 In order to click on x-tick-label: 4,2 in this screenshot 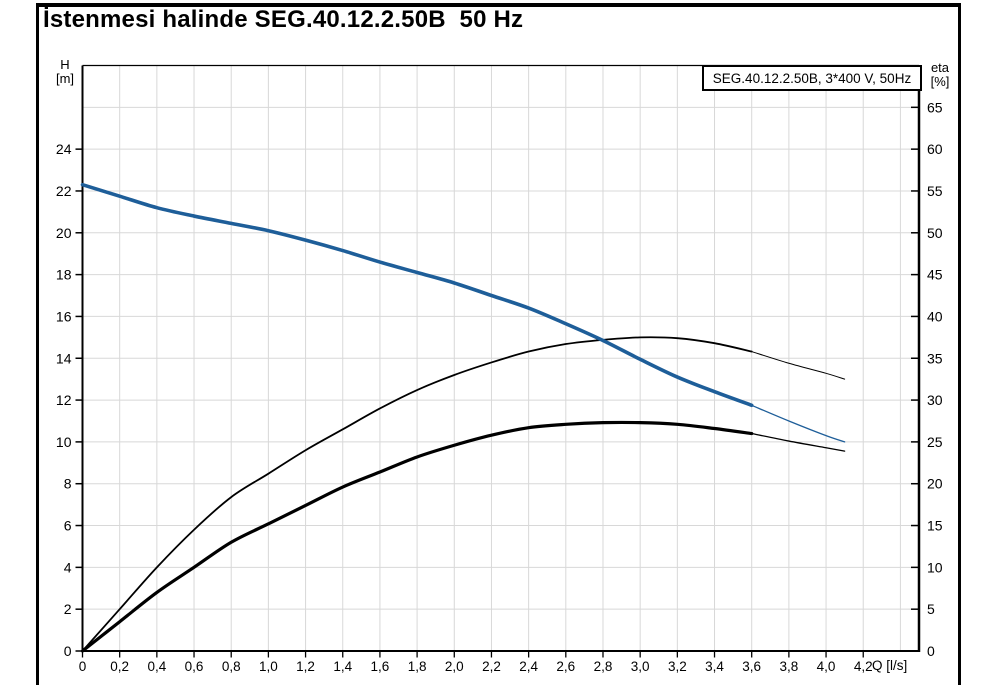, I will do `click(863, 666)`.